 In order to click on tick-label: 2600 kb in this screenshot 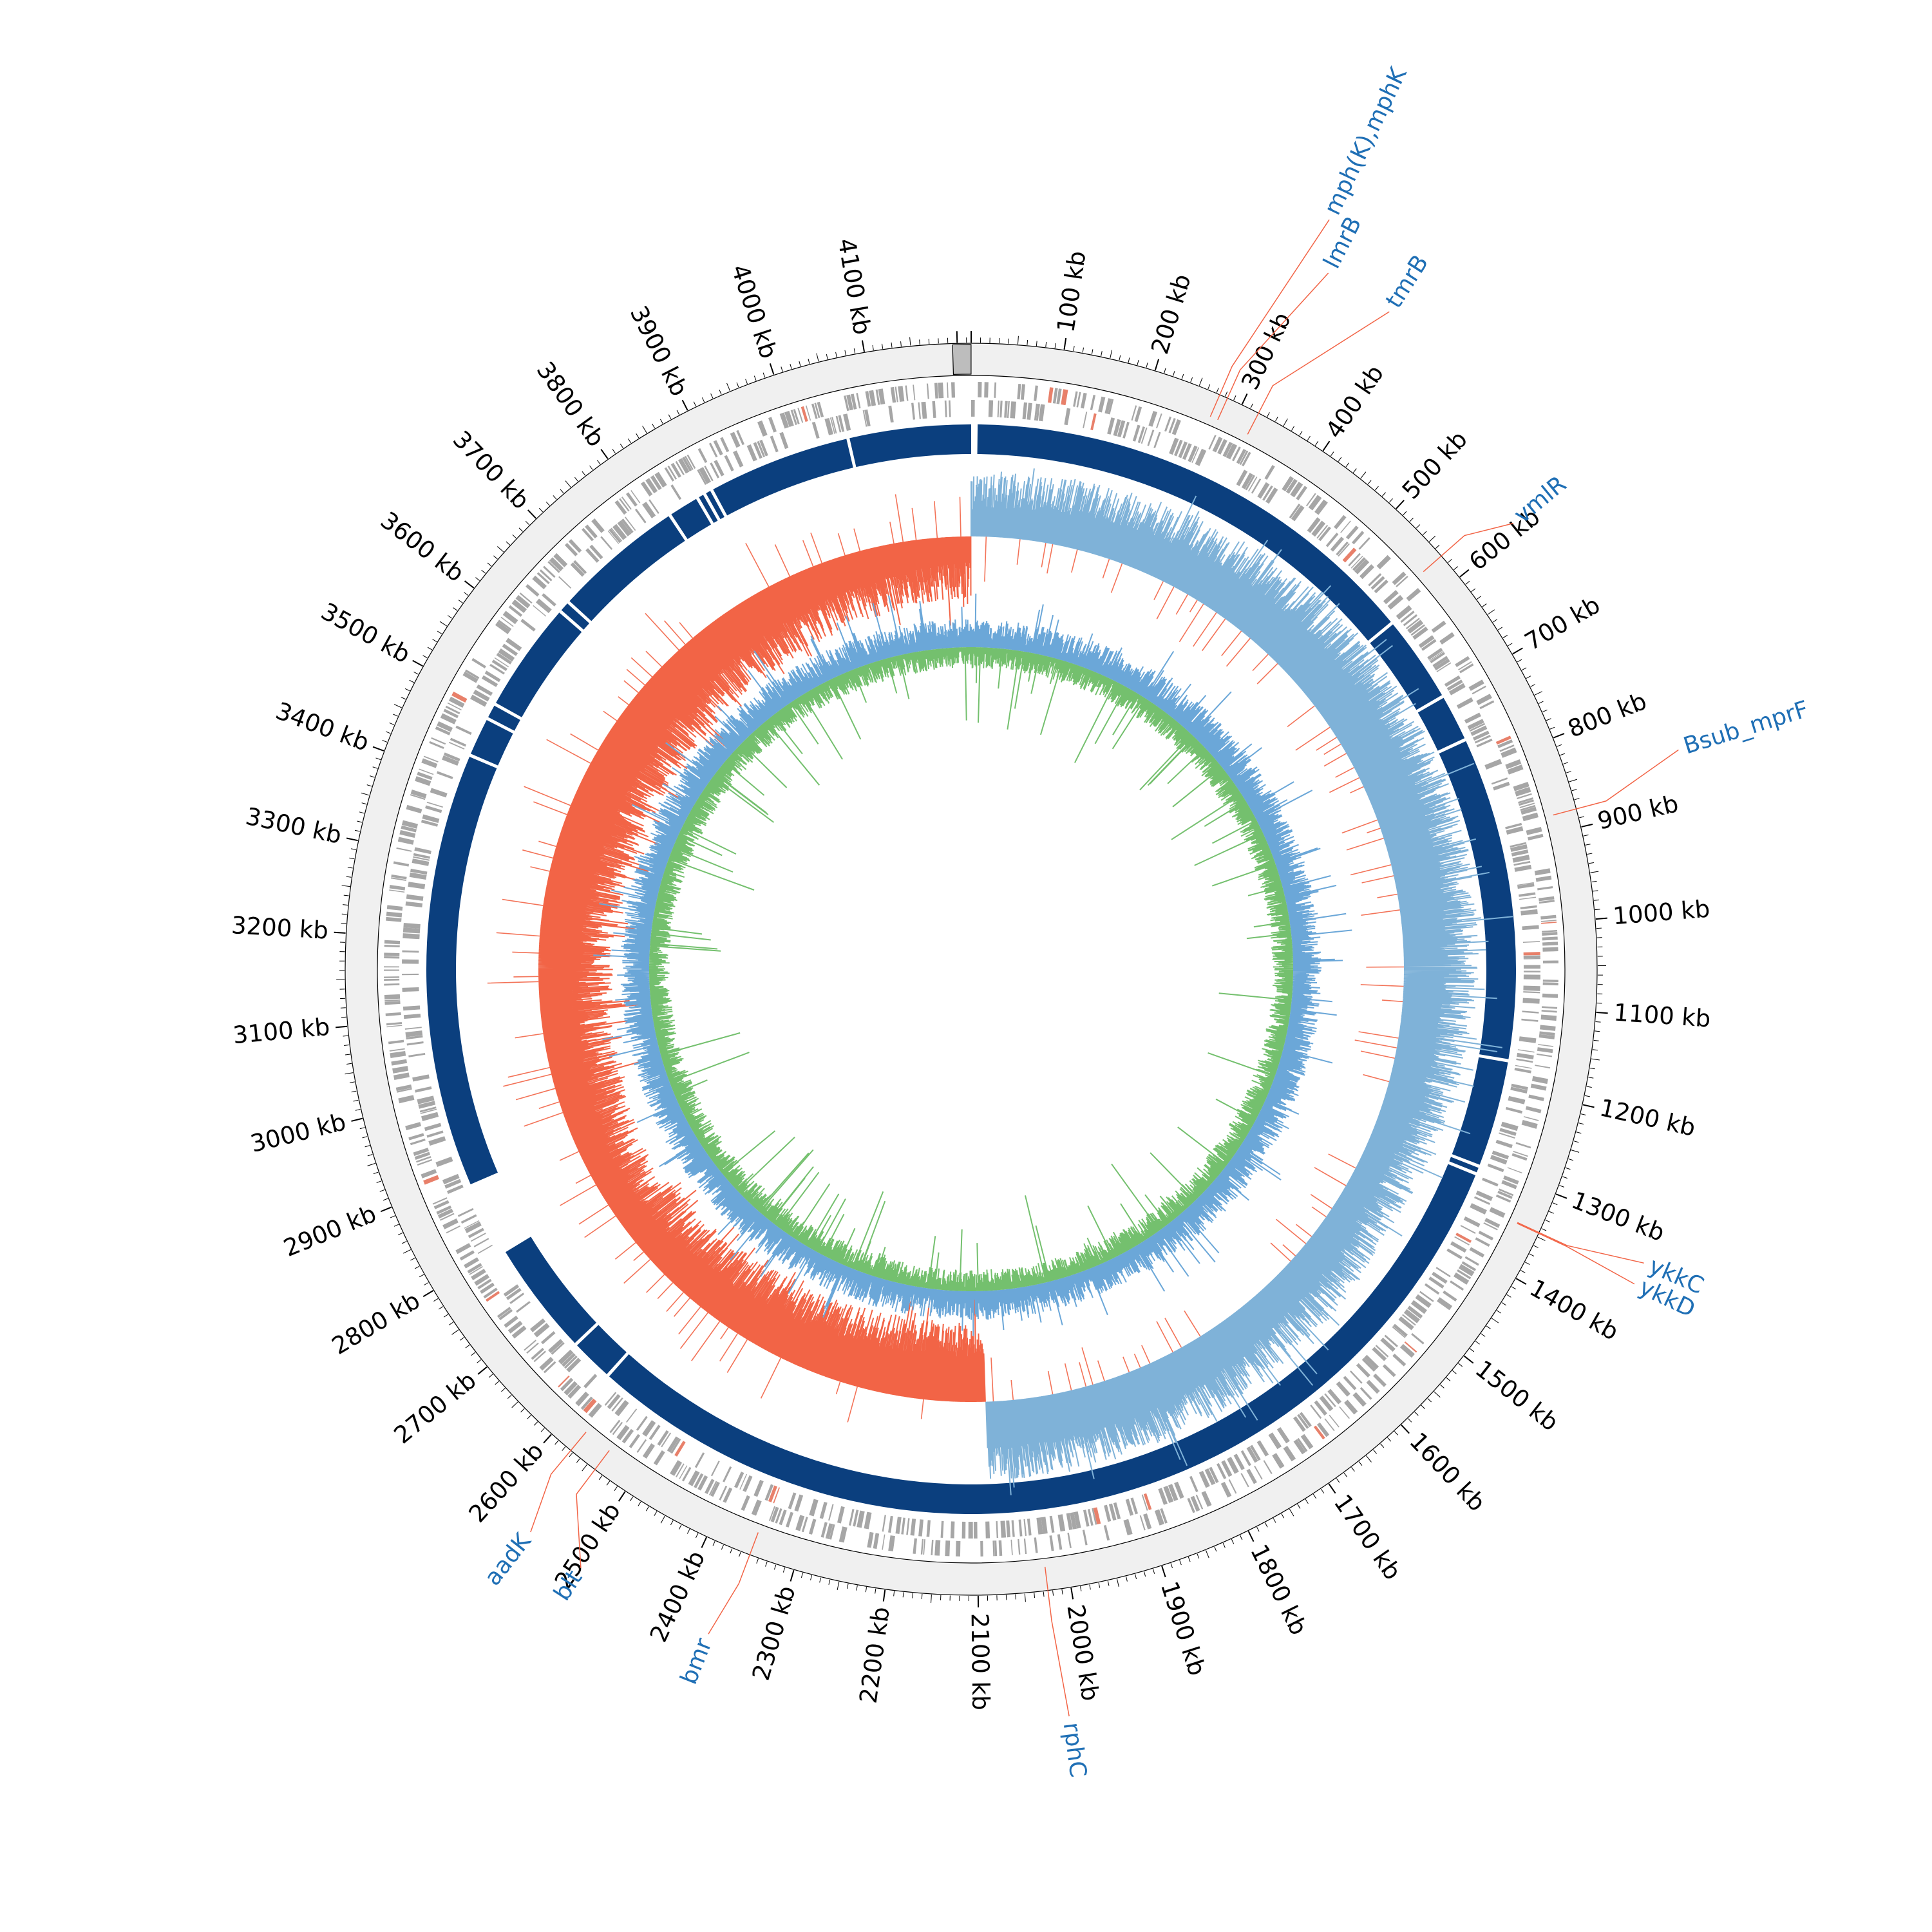, I will do `click(507, 1482)`.